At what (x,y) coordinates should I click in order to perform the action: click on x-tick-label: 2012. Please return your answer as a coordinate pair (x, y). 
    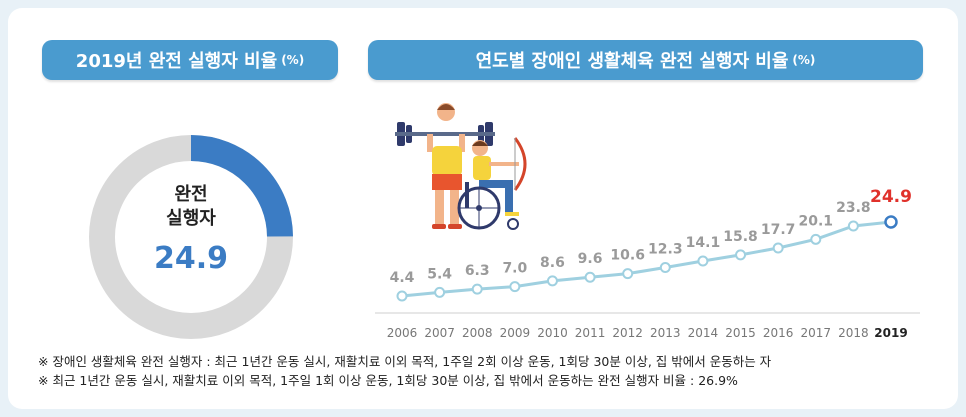
    Looking at the image, I should click on (627, 333).